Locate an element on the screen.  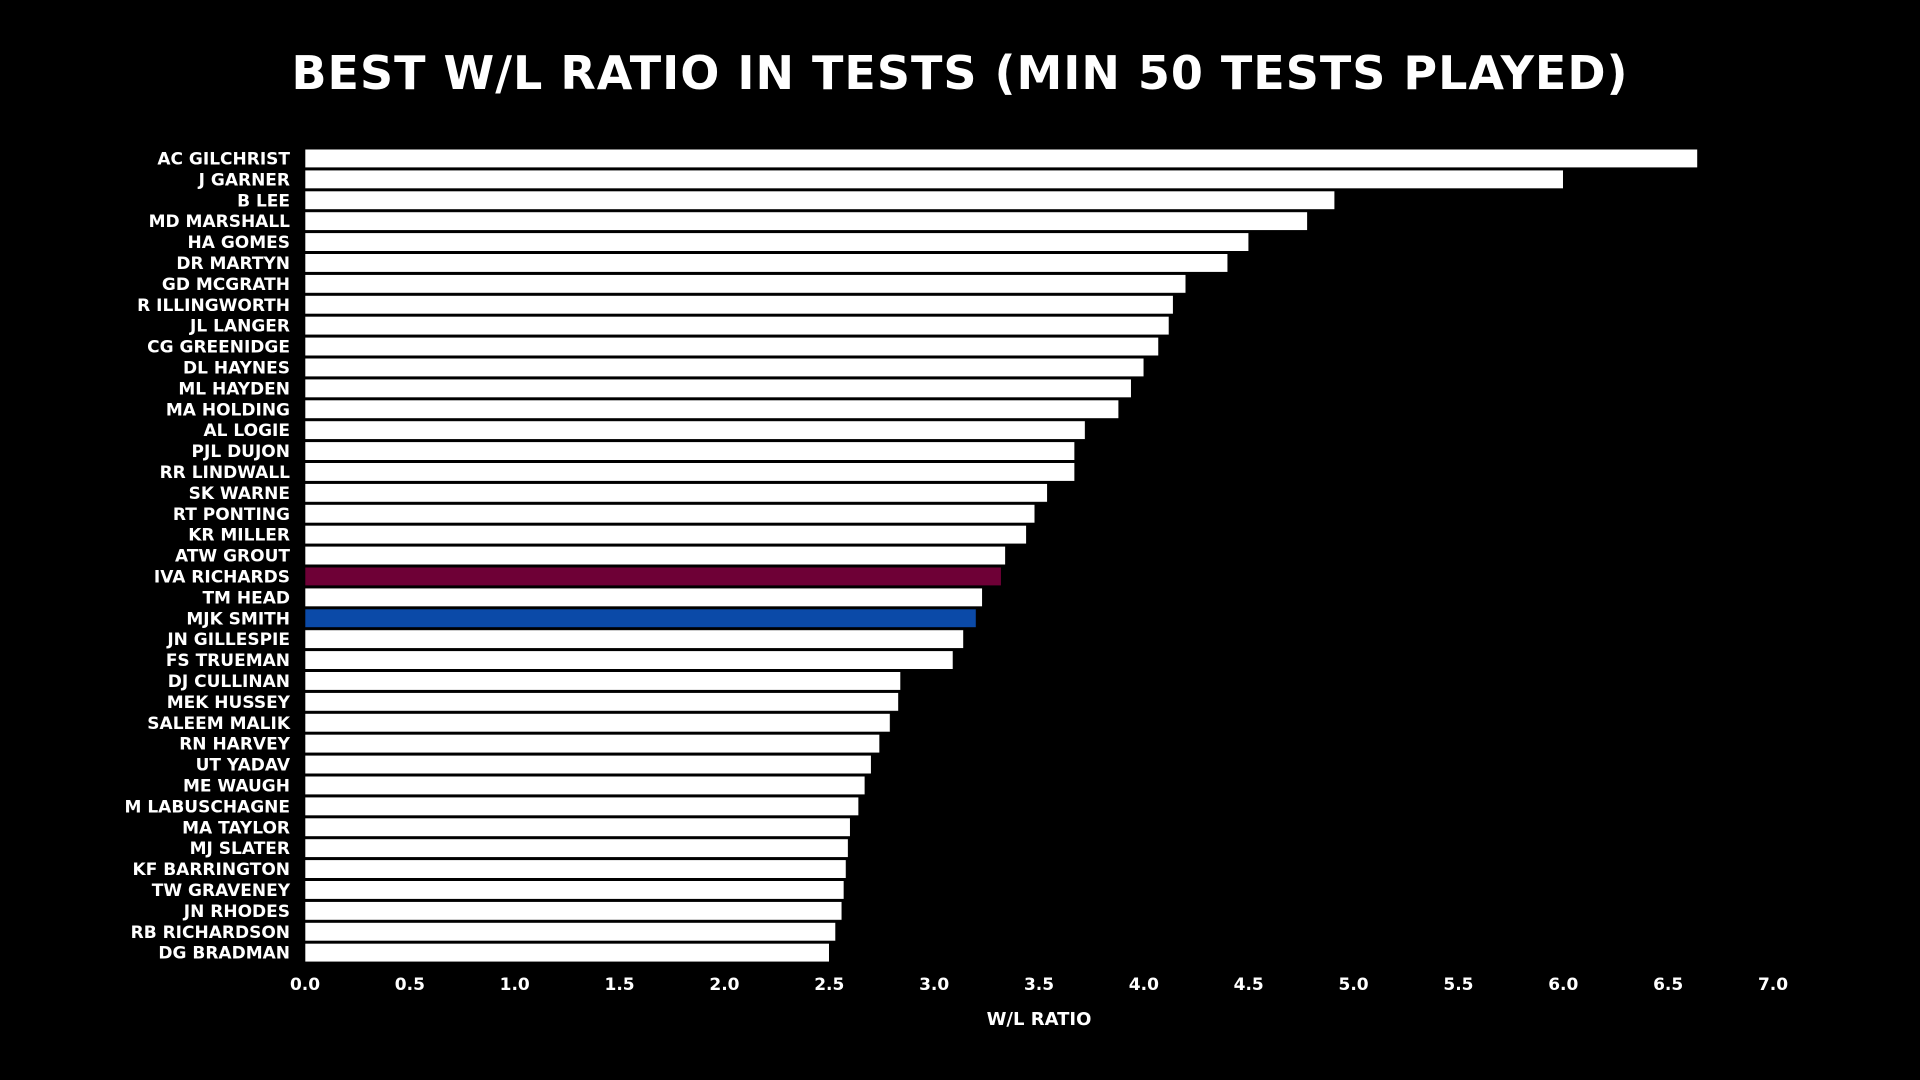
category-label: MJK SMITH is located at coordinates (238, 619).